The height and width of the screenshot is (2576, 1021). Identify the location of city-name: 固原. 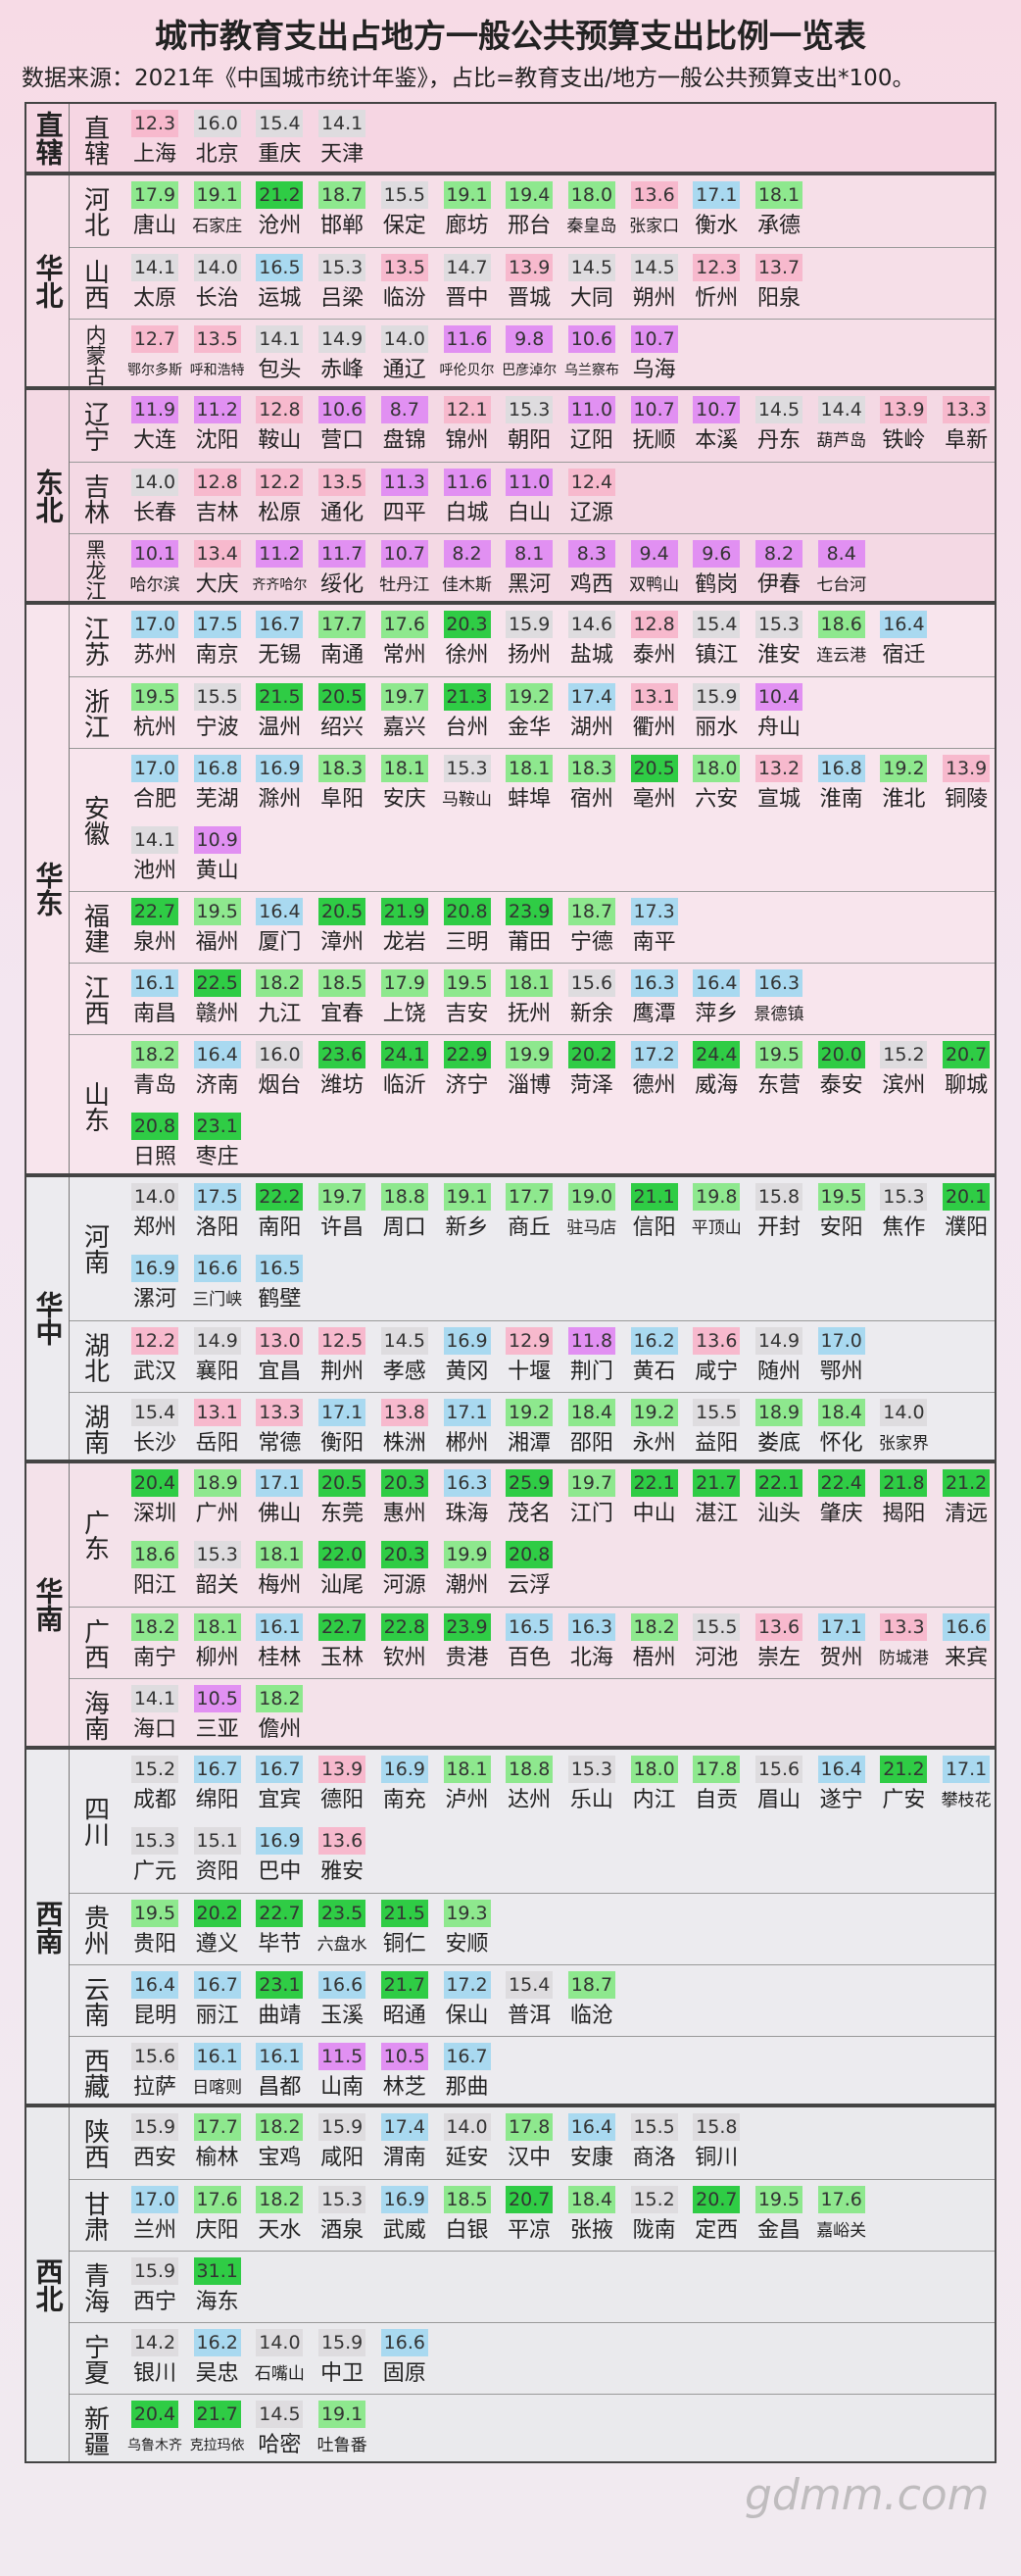
(404, 2373).